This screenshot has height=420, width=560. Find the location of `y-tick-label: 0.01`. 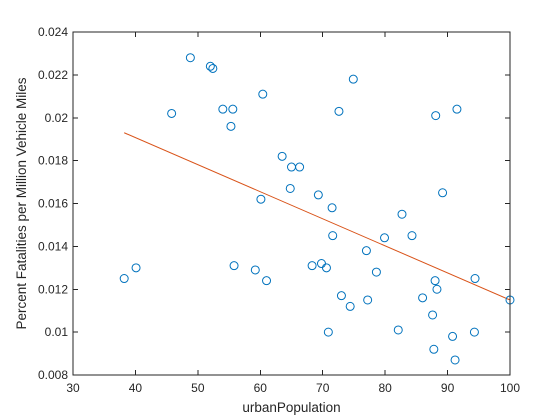

y-tick-label: 0.01 is located at coordinates (57, 332).